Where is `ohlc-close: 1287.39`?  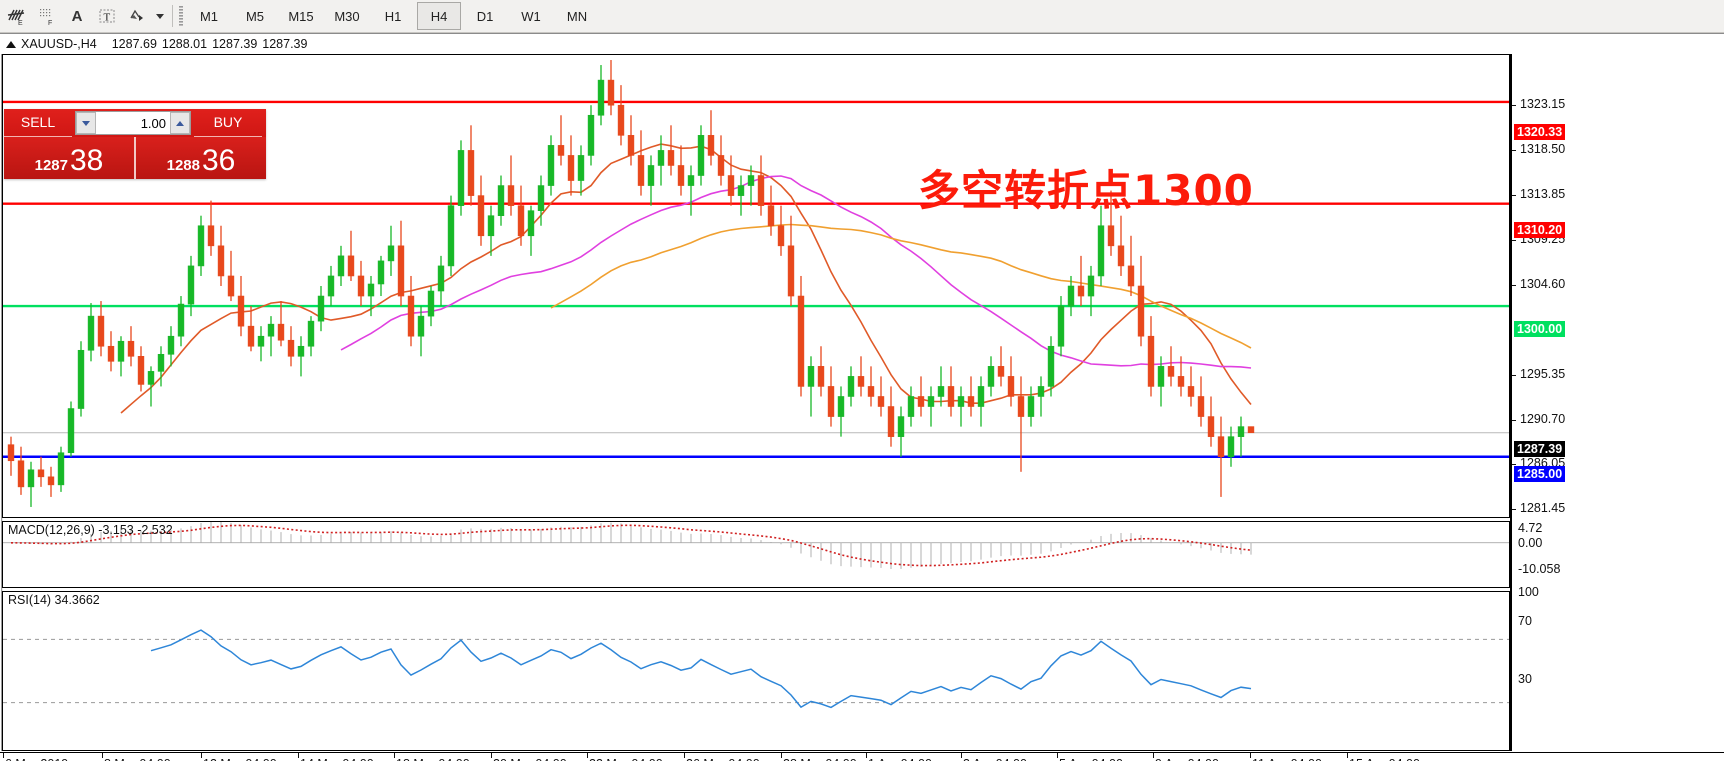
ohlc-close: 1287.39 is located at coordinates (285, 44).